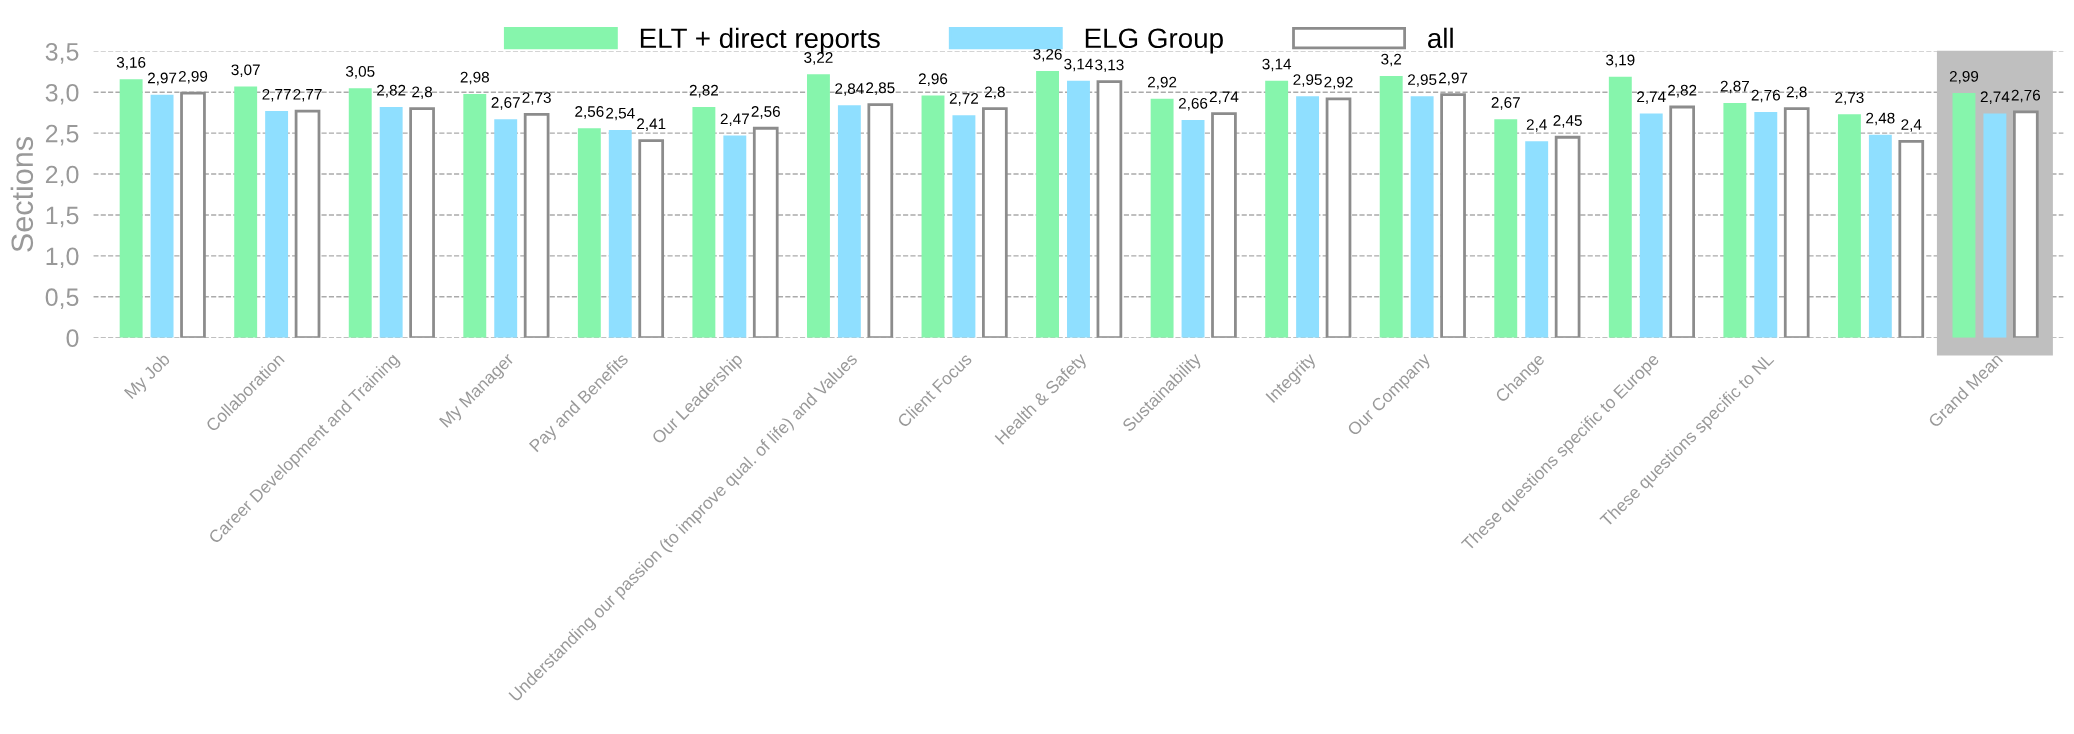 The height and width of the screenshot is (734, 2074). What do you see at coordinates (131, 63) in the screenshot?
I see `data-label: 3,16` at bounding box center [131, 63].